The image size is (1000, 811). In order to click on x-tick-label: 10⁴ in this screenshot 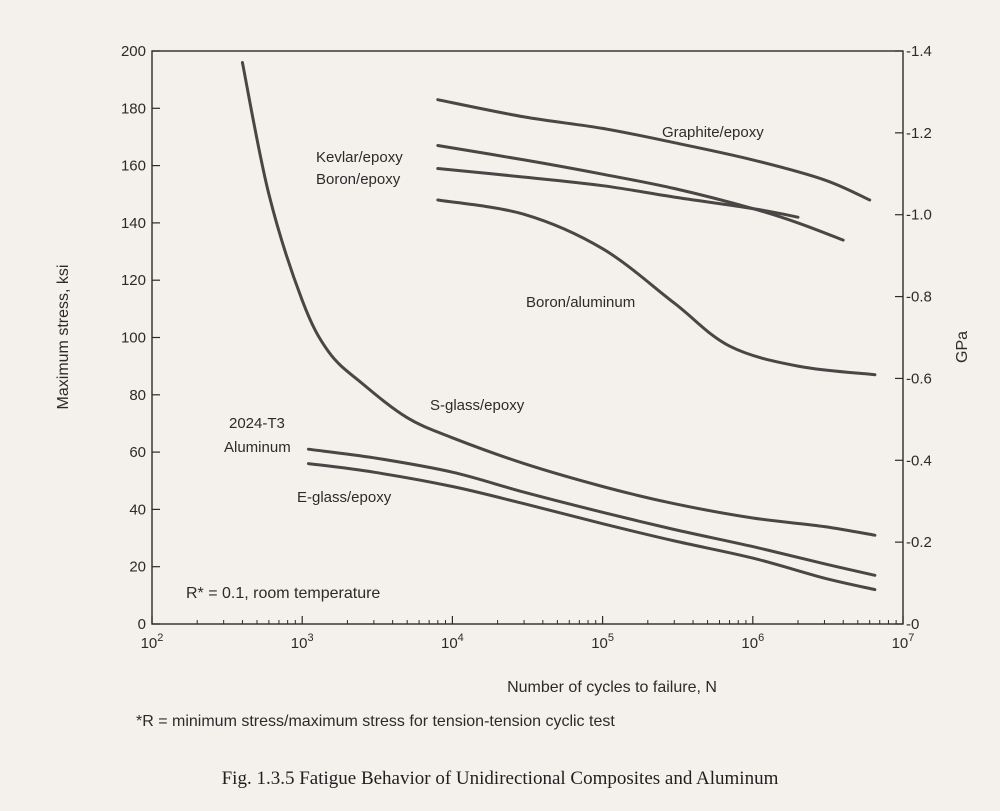, I will do `click(452, 642)`.